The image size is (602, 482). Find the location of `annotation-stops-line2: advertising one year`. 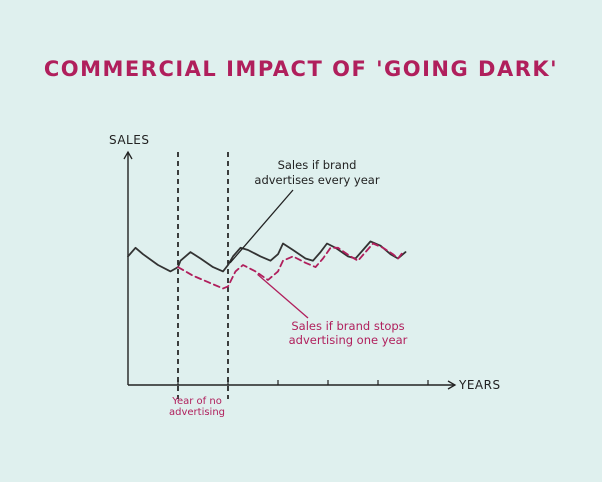

annotation-stops-line2: advertising one year is located at coordinates (348, 340).